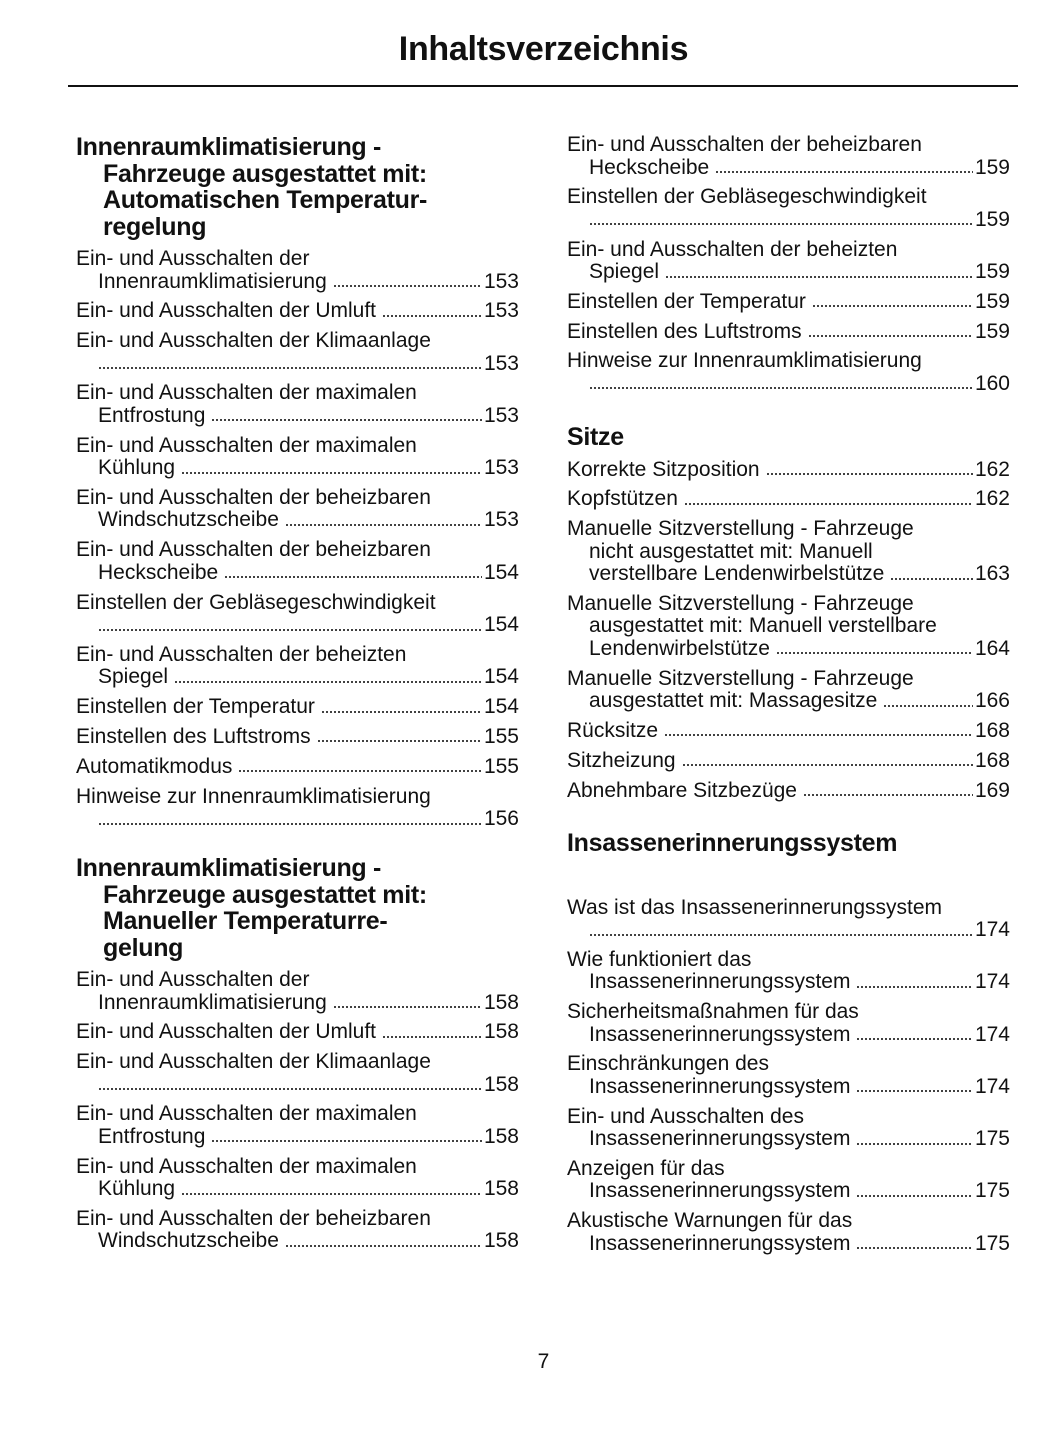 Image resolution: width=1055 pixels, height=1448 pixels. Describe the element at coordinates (193, 979) in the screenshot. I see `toc-entry-title: Ein- und Ausschalten der` at that location.